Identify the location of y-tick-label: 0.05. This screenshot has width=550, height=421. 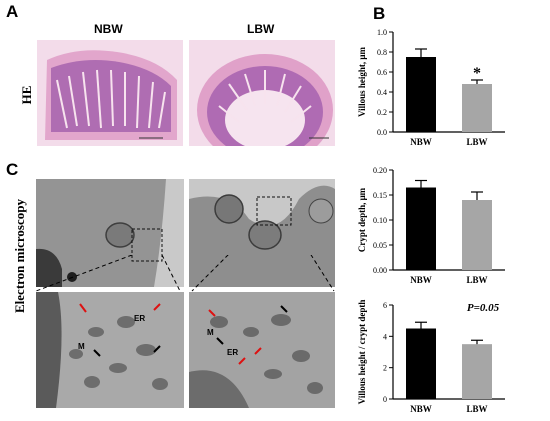
(380, 245).